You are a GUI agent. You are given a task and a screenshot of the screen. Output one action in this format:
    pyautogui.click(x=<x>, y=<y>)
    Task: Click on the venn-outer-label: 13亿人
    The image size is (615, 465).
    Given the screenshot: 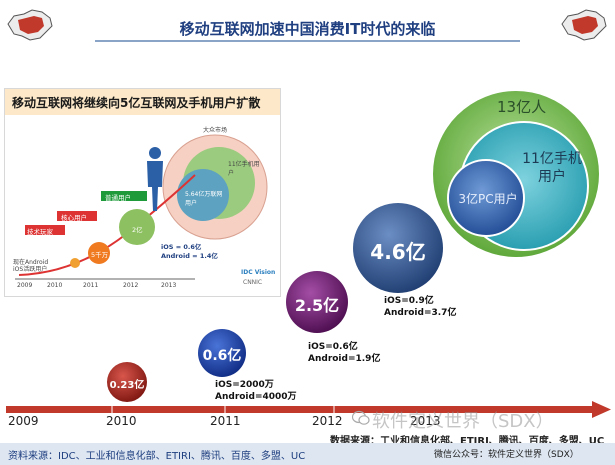 What is the action you would take?
    pyautogui.click(x=522, y=107)
    